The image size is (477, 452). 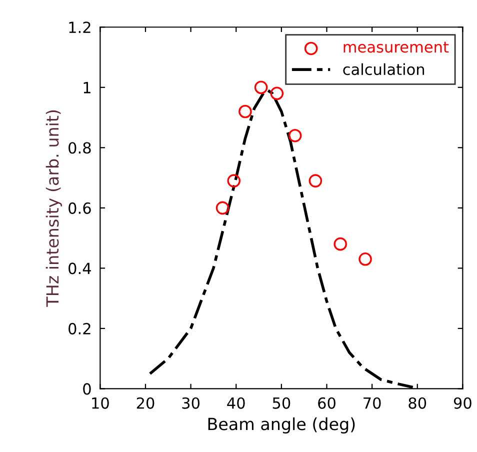 I want to click on y-tick-label: 1.2, so click(x=79, y=27).